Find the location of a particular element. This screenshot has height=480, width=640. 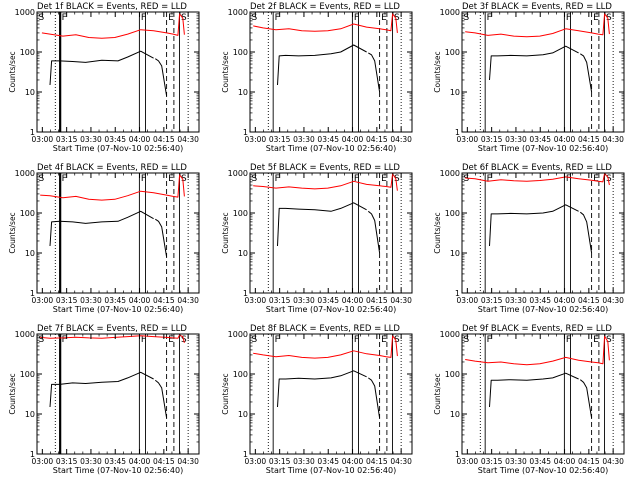

panel-title: Det 8f BLACK = Events, RED = LLD is located at coordinates (325, 329).